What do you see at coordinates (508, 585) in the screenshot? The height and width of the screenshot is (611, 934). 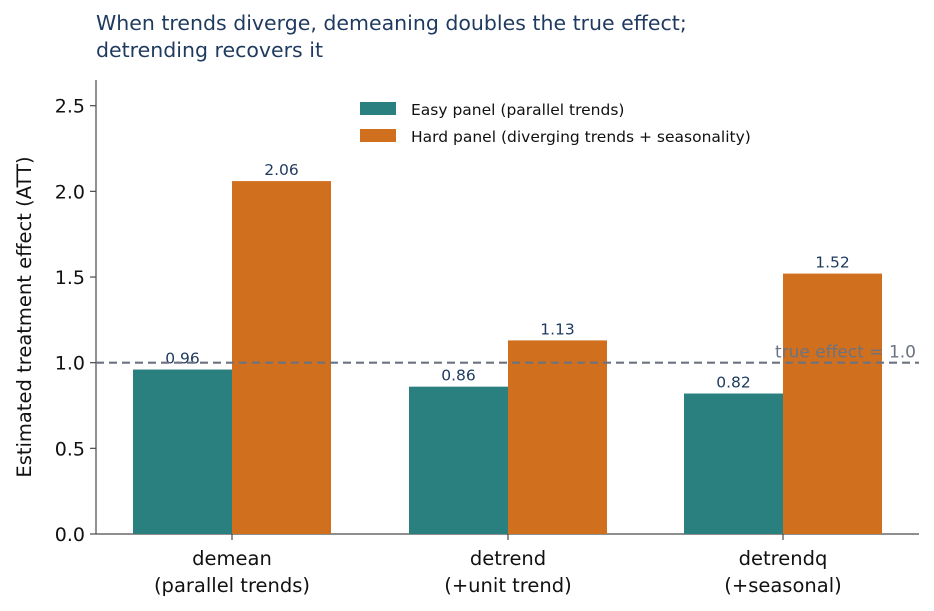 I see `x-tick-label: (+unit trend)` at bounding box center [508, 585].